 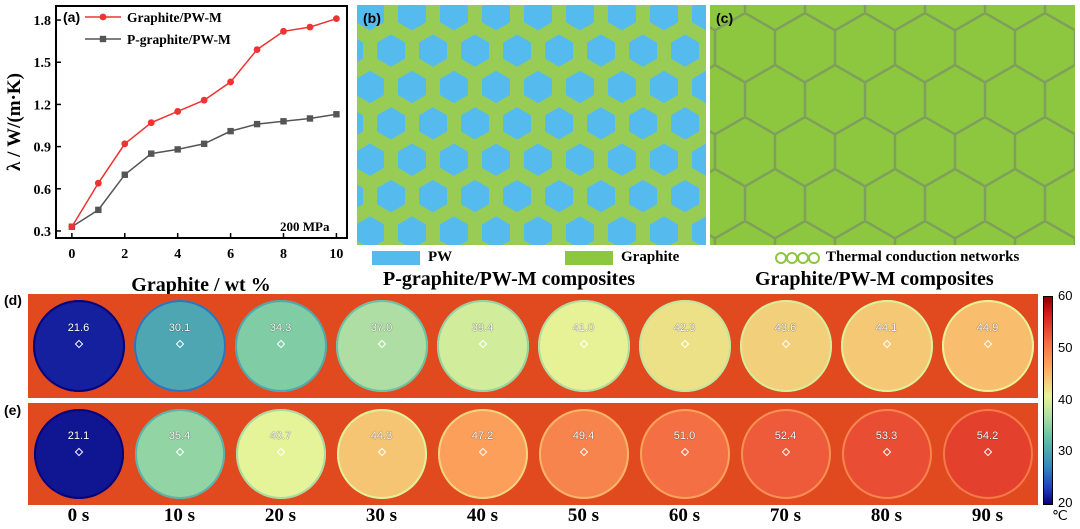 What do you see at coordinates (987, 328) in the screenshot?
I see `temperature-reading: 44.9` at bounding box center [987, 328].